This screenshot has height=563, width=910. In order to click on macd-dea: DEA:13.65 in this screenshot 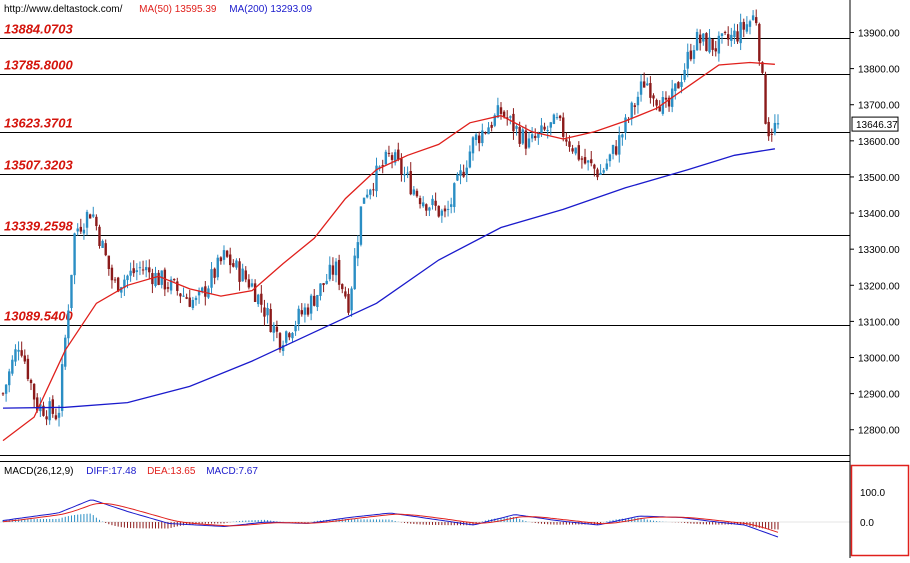, I will do `click(171, 471)`.